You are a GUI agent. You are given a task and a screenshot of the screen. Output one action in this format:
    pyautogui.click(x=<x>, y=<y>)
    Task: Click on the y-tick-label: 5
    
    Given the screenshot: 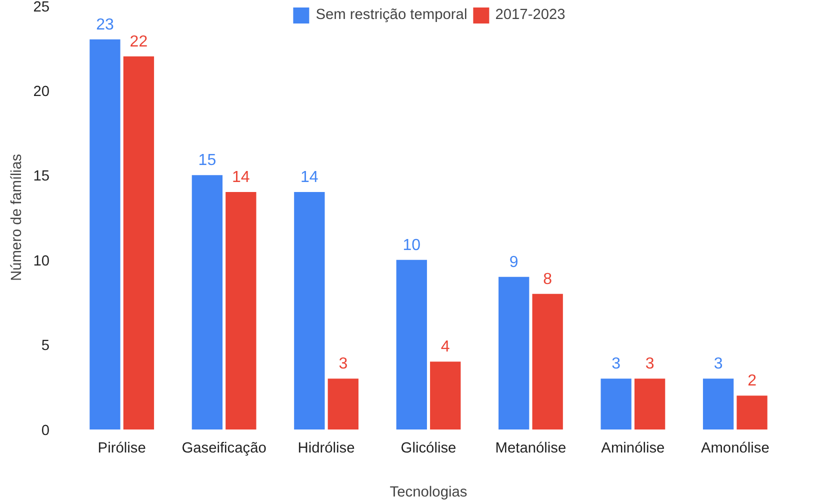 What is the action you would take?
    pyautogui.click(x=45, y=346)
    